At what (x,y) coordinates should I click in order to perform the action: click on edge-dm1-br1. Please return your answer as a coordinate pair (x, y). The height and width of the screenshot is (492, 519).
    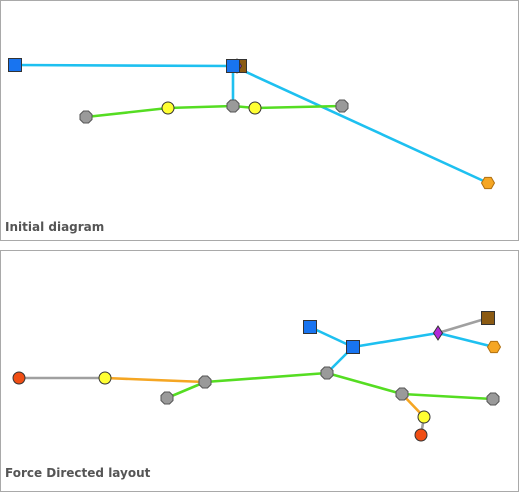
    Looking at the image, I should click on (463, 325).